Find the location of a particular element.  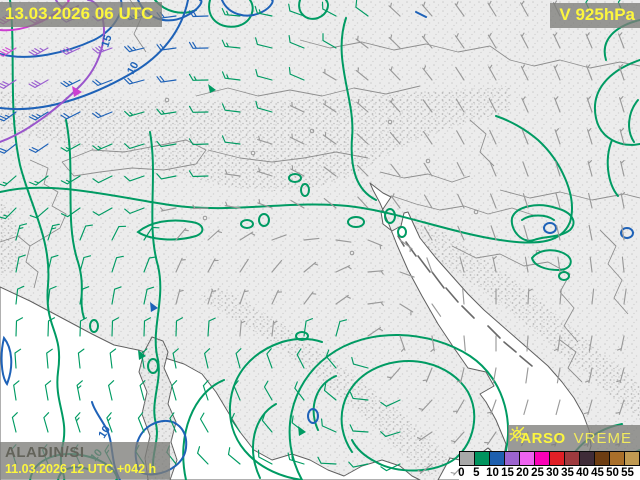

scale-tick-label: 35 is located at coordinates (567, 473).